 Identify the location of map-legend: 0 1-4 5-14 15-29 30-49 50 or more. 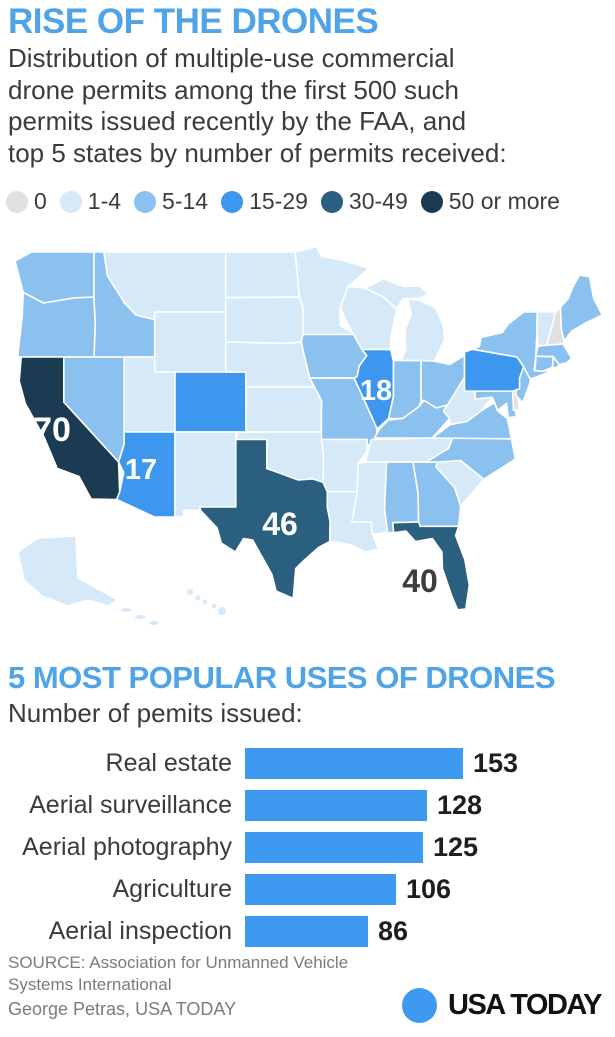
(283, 201).